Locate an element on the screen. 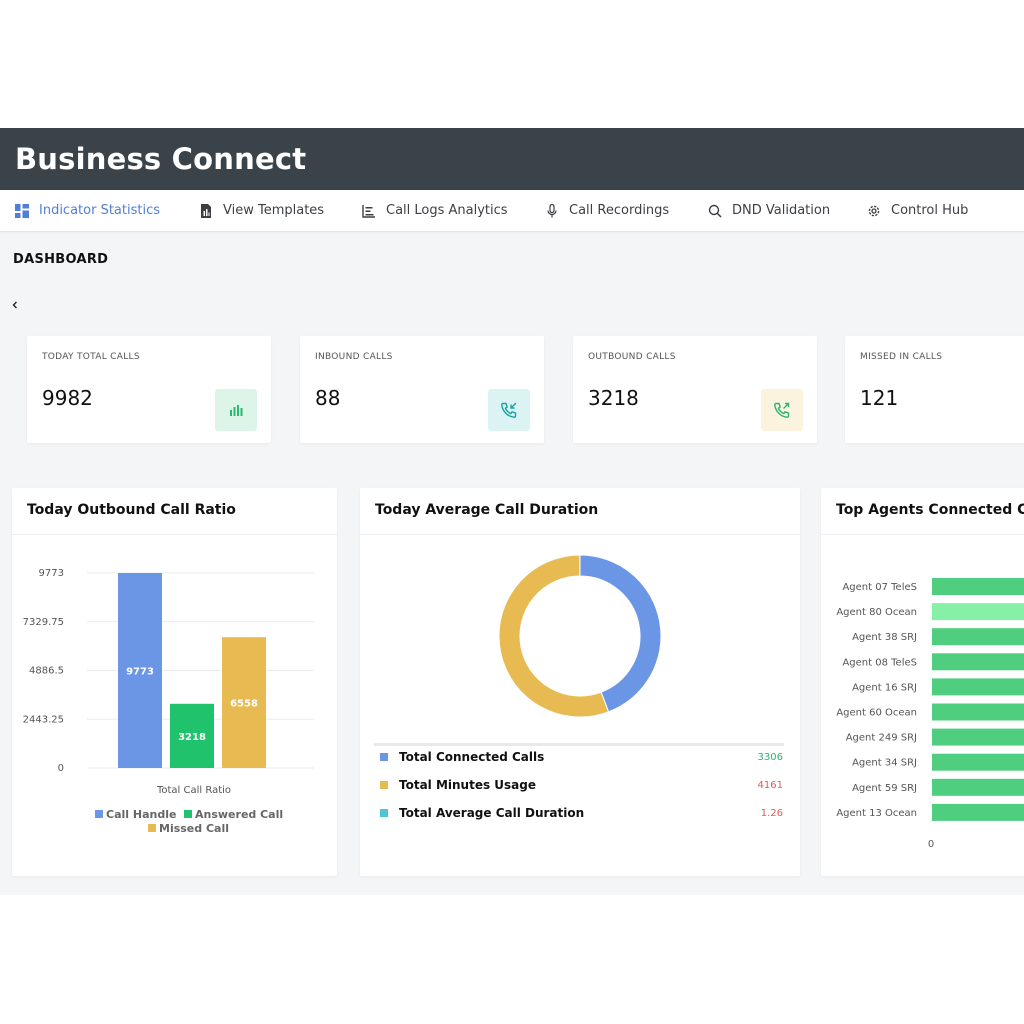 The image size is (1024, 1024). agent-label: Agent 08 TeleS is located at coordinates (879, 662).